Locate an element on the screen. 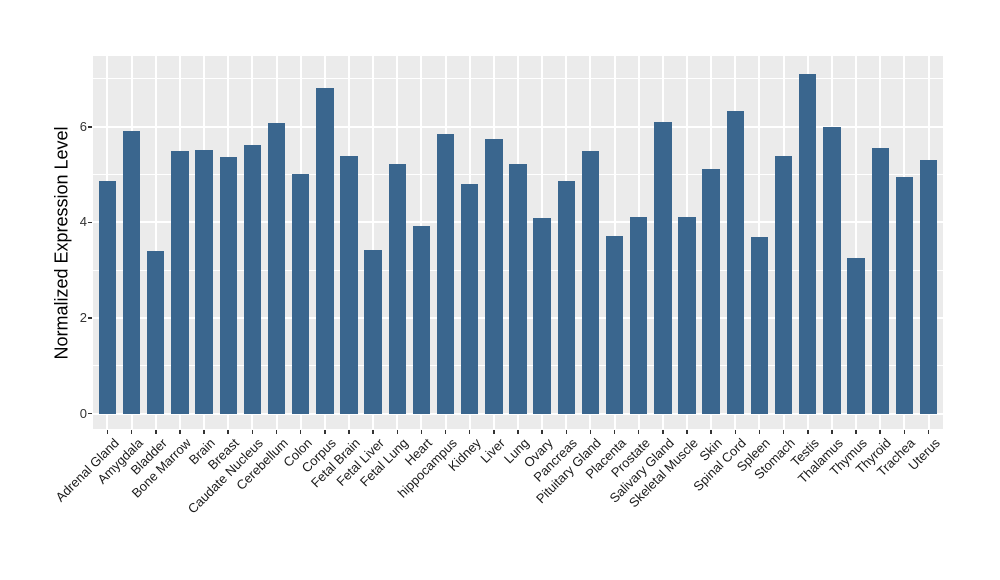 This screenshot has width=1000, height=580. bar-skeletal-muscle is located at coordinates (687, 315).